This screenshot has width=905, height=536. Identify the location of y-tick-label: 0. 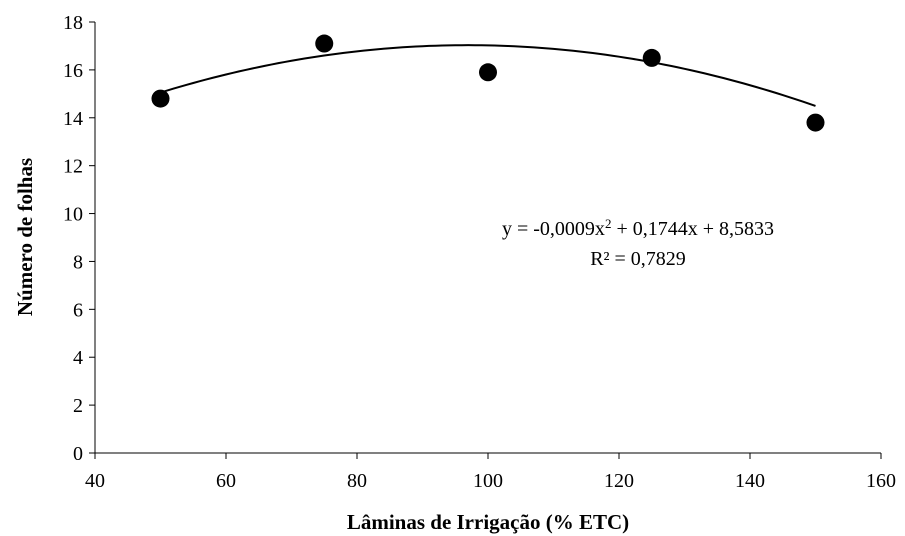
(78, 454).